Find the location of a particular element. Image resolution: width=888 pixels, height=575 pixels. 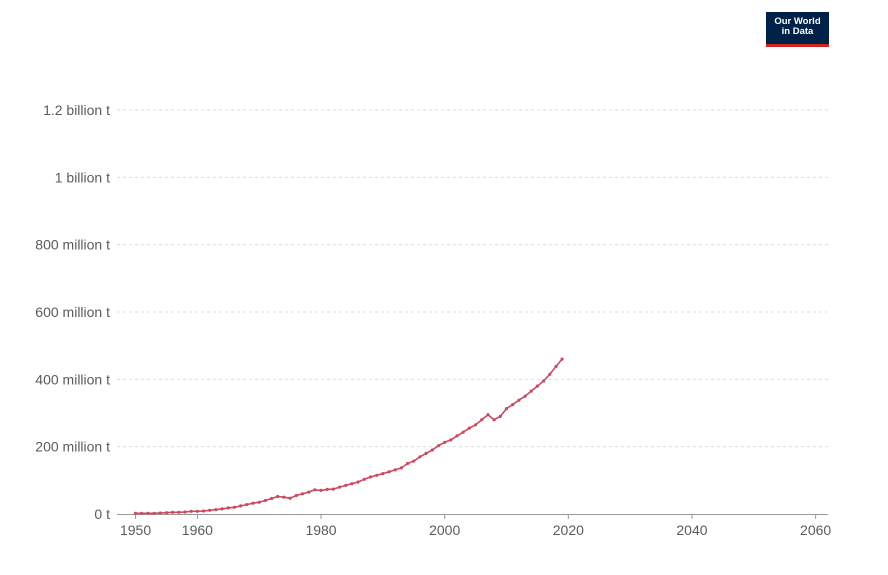

y-tick-label: 1 billion t is located at coordinates (82, 177).